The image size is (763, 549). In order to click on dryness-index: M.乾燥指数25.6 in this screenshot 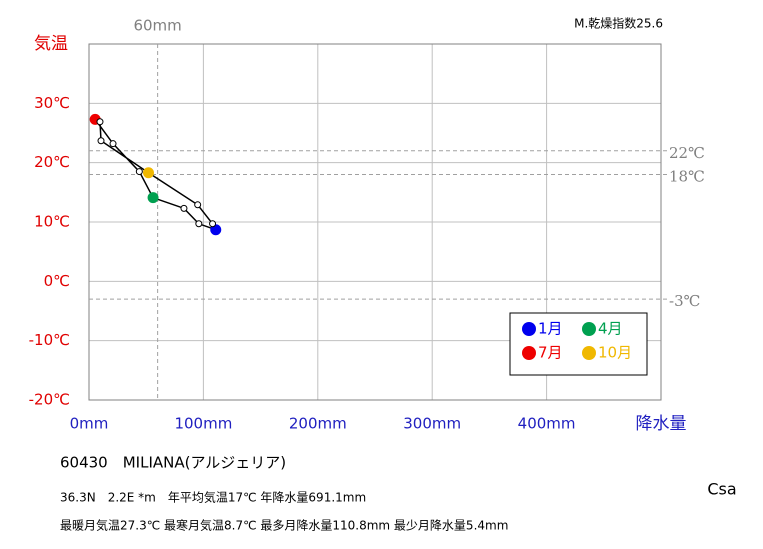, I will do `click(618, 23)`.